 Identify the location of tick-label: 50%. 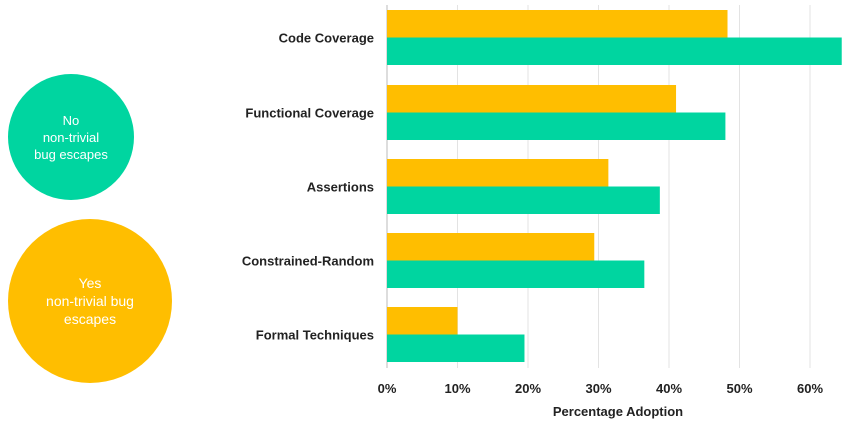
(739, 388).